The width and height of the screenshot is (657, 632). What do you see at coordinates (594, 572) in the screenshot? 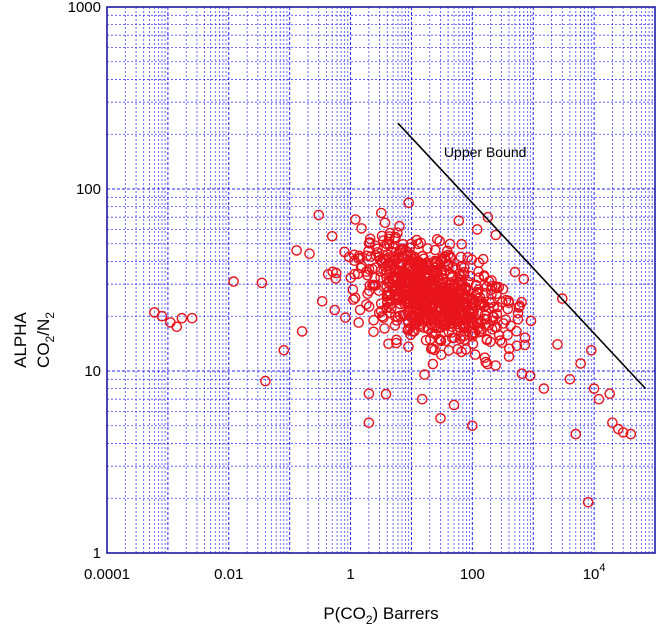
I see `x-tick-label: 104` at bounding box center [594, 572].